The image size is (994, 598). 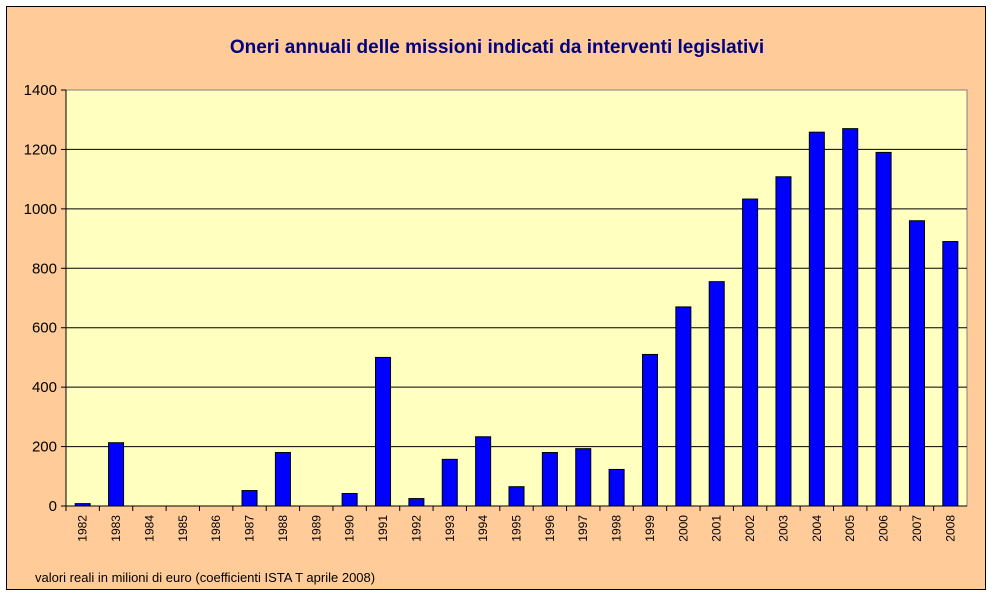 What do you see at coordinates (750, 528) in the screenshot?
I see `x-tick-label-2002: 2002` at bounding box center [750, 528].